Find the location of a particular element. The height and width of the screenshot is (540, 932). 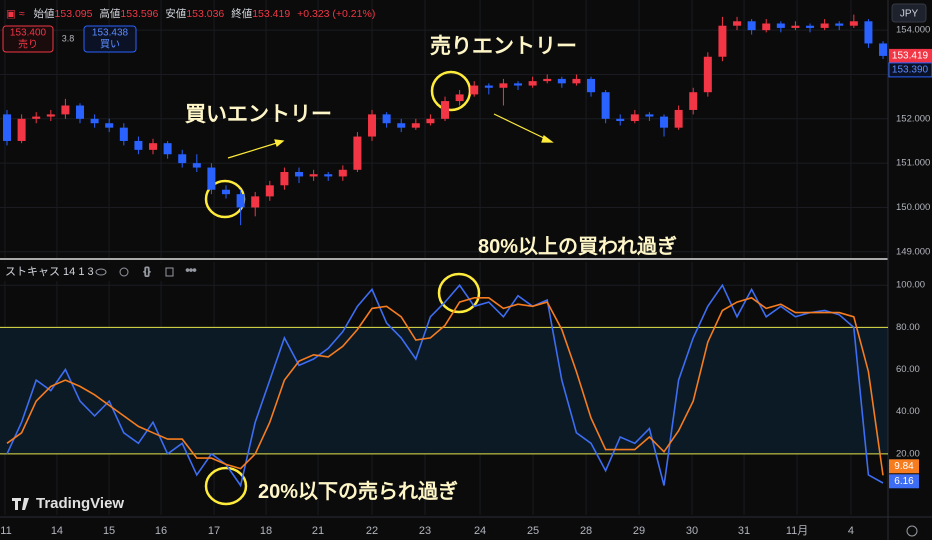

x-tick-label: 22 is located at coordinates (372, 531).